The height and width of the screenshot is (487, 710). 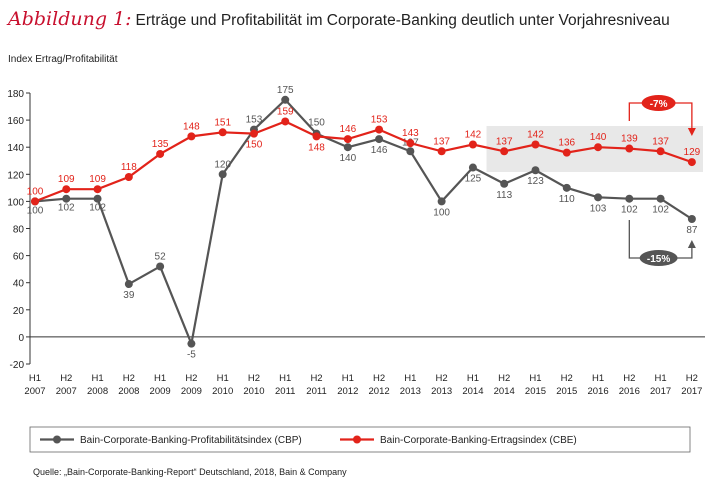 What do you see at coordinates (70, 19) in the screenshot?
I see `figure-label: Abbildung 1:` at bounding box center [70, 19].